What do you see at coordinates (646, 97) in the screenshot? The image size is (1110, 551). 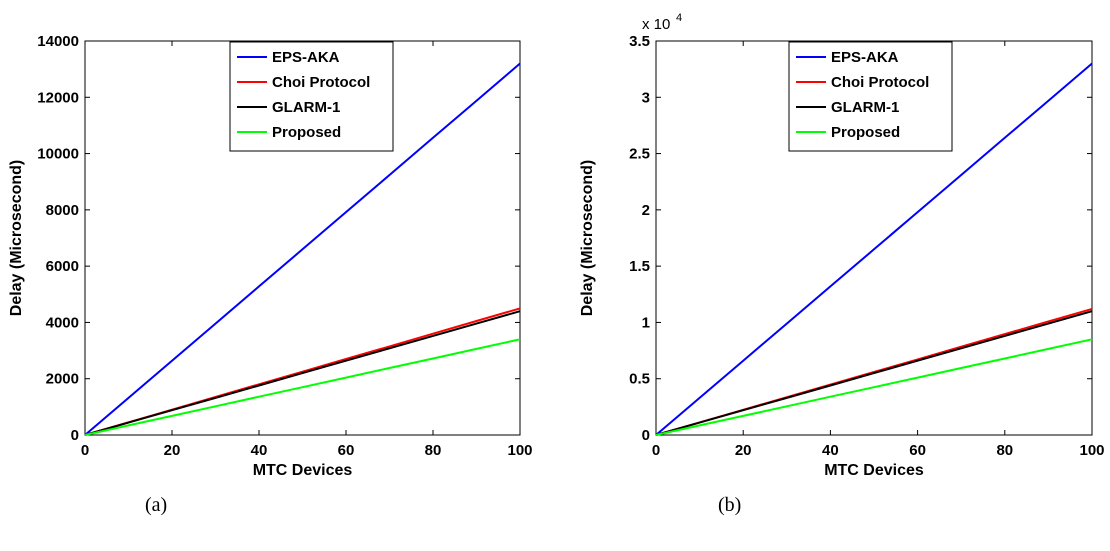 I see `y-tick-label: 3` at bounding box center [646, 97].